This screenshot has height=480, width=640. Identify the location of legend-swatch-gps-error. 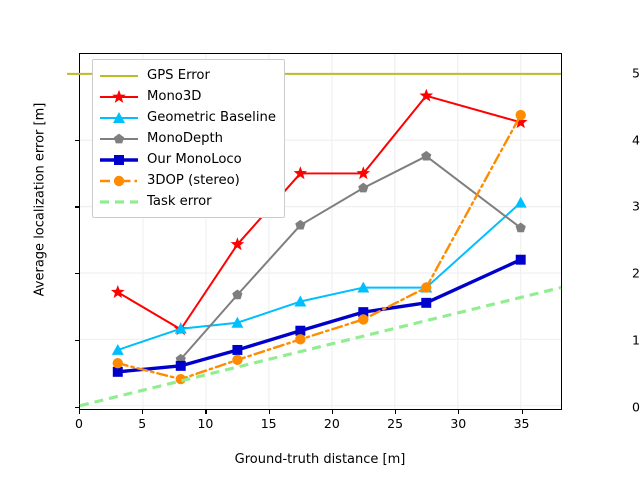
(119, 76).